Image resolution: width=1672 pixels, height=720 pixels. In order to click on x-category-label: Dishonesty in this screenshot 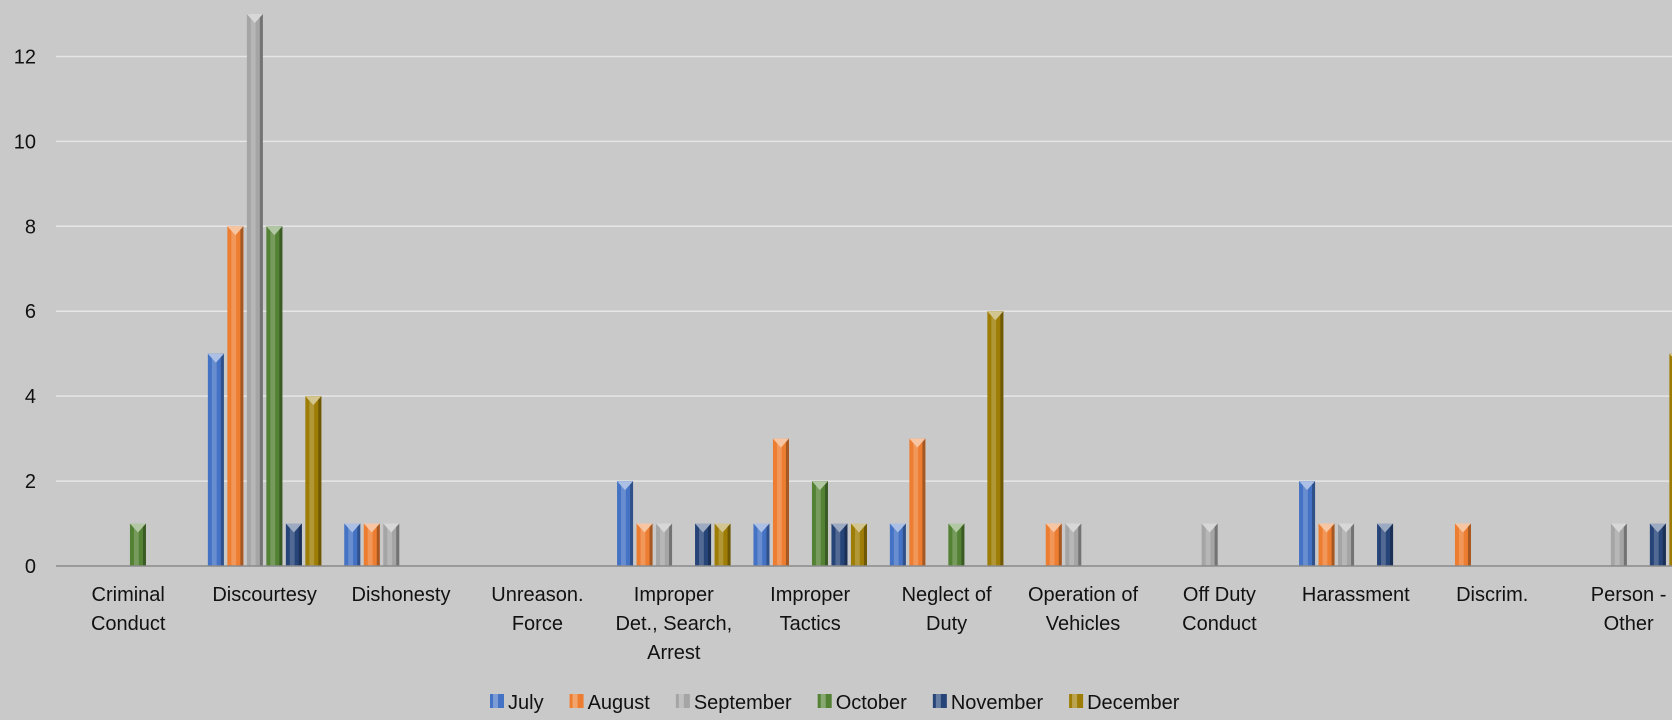, I will do `click(401, 595)`.